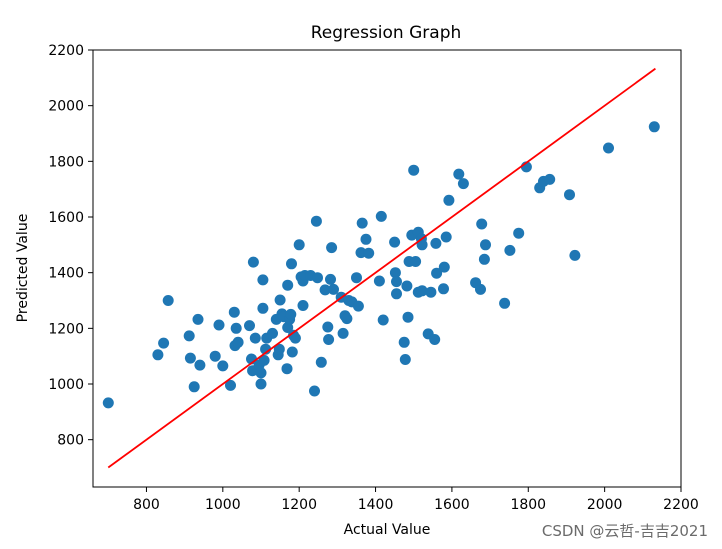  Describe the element at coordinates (66, 385) in the screenshot. I see `y-tick-label: 1000` at that location.